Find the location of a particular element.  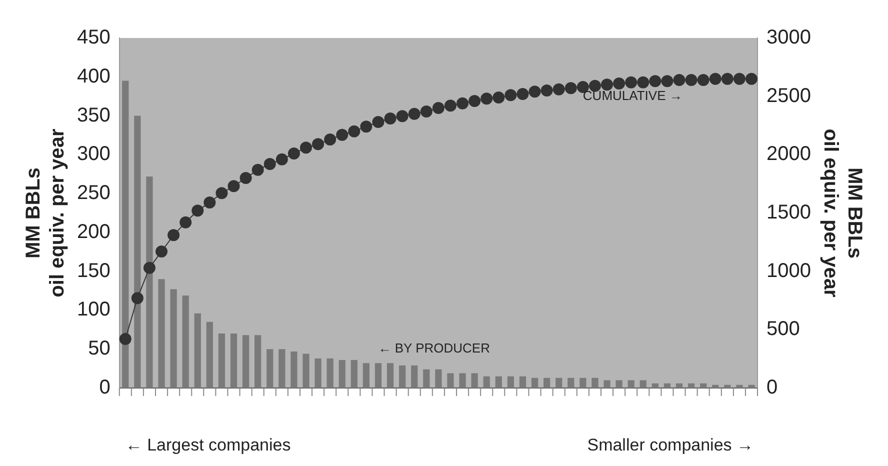

y2-tick-label: 500 is located at coordinates (783, 329).